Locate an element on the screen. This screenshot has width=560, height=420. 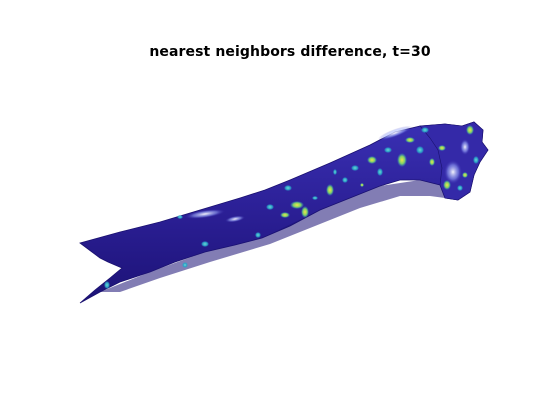
highlight-left is located at coordinates (205, 214).